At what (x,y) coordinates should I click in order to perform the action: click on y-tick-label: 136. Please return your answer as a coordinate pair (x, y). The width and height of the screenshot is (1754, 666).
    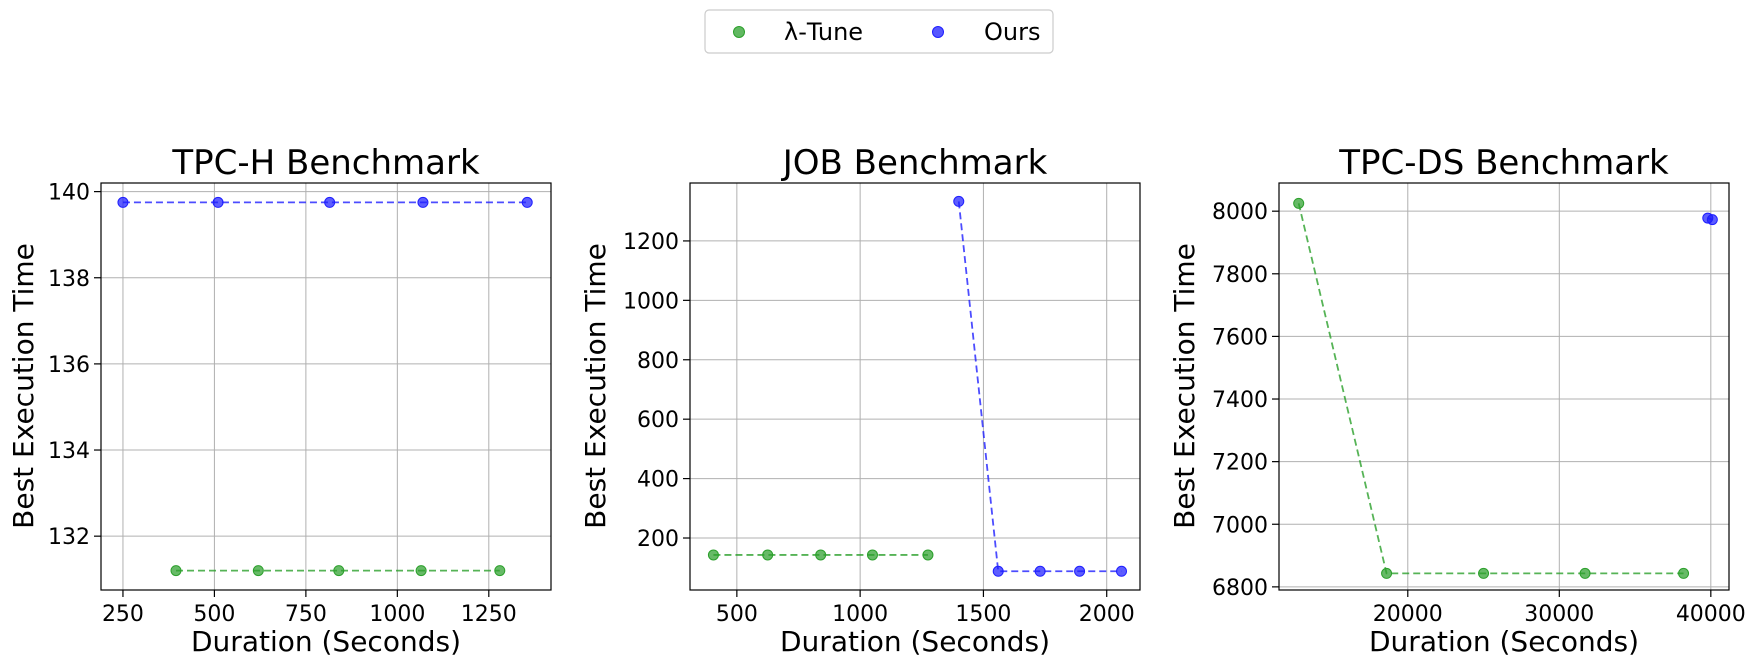
    Looking at the image, I should click on (69, 365).